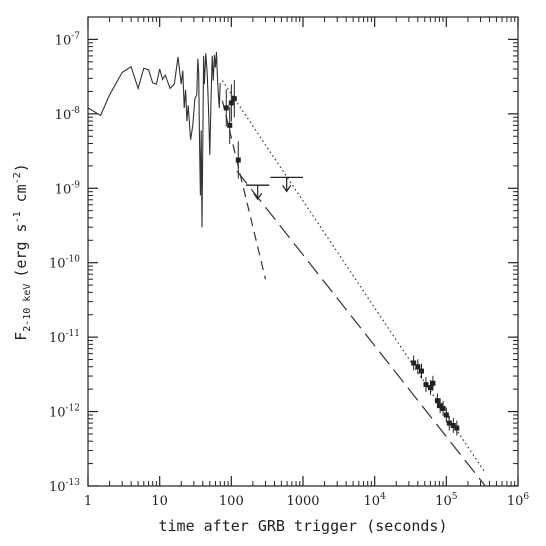 Image resolution: width=546 pixels, height=546 pixels. Describe the element at coordinates (518, 500) in the screenshot. I see `x-tick-label: 10⁶` at that location.